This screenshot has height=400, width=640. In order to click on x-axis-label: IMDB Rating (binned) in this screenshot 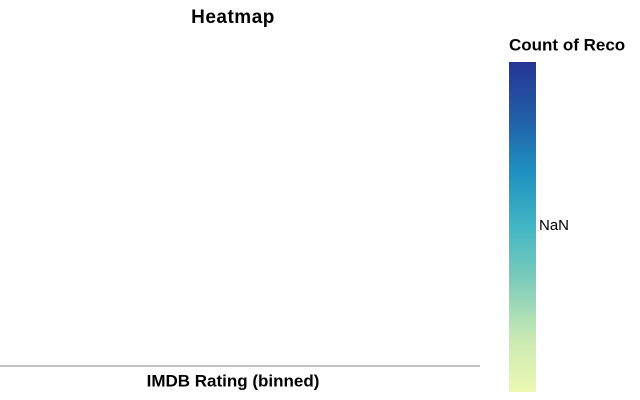, I will do `click(233, 380)`.